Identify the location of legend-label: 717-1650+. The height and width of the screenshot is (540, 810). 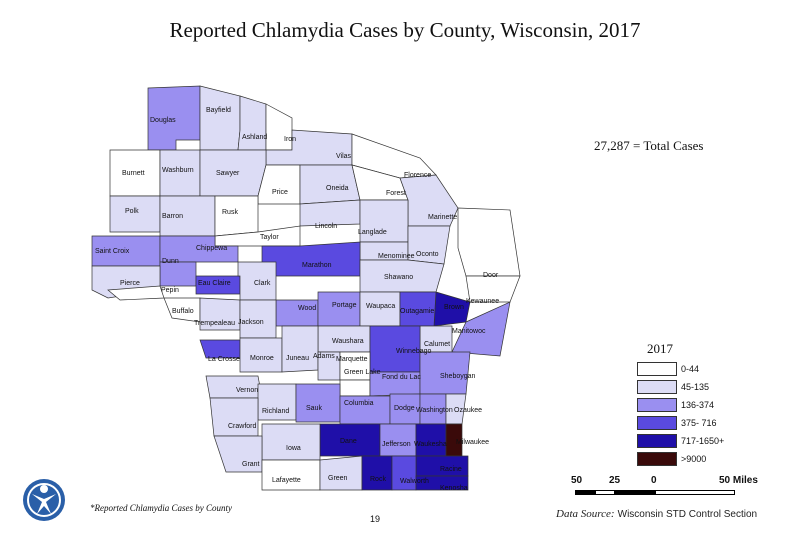
(703, 441).